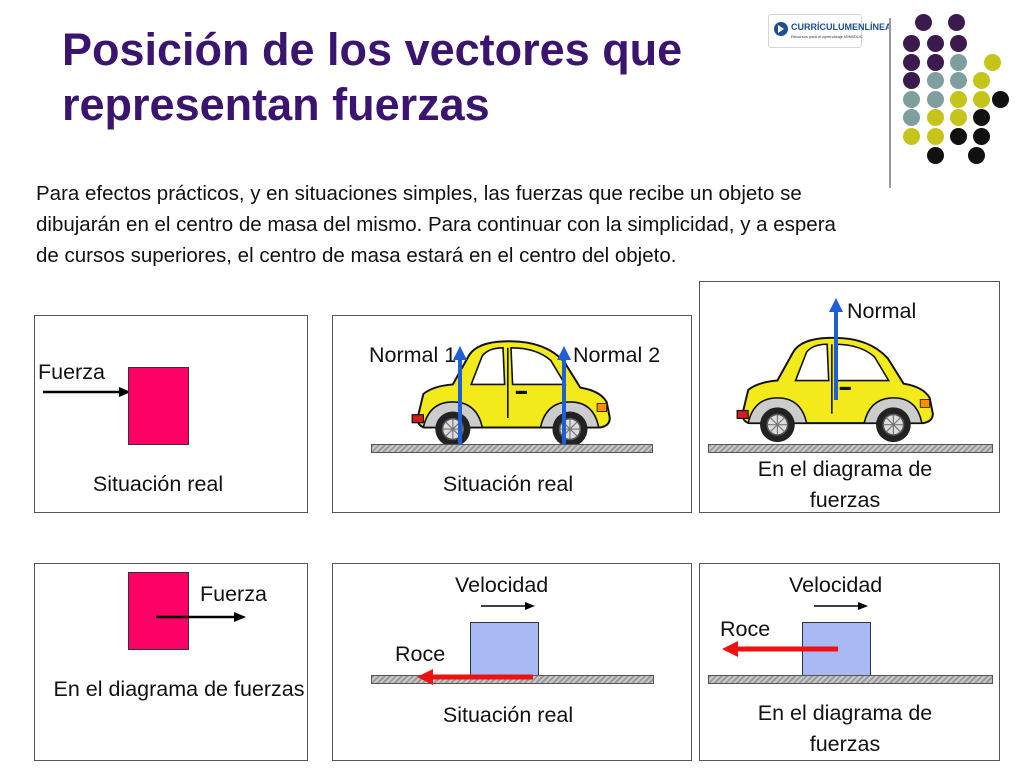 Image resolution: width=1024 pixels, height=768 pixels. I want to click on panel-friction-real: Velocidad Roce Situación real, so click(512, 662).